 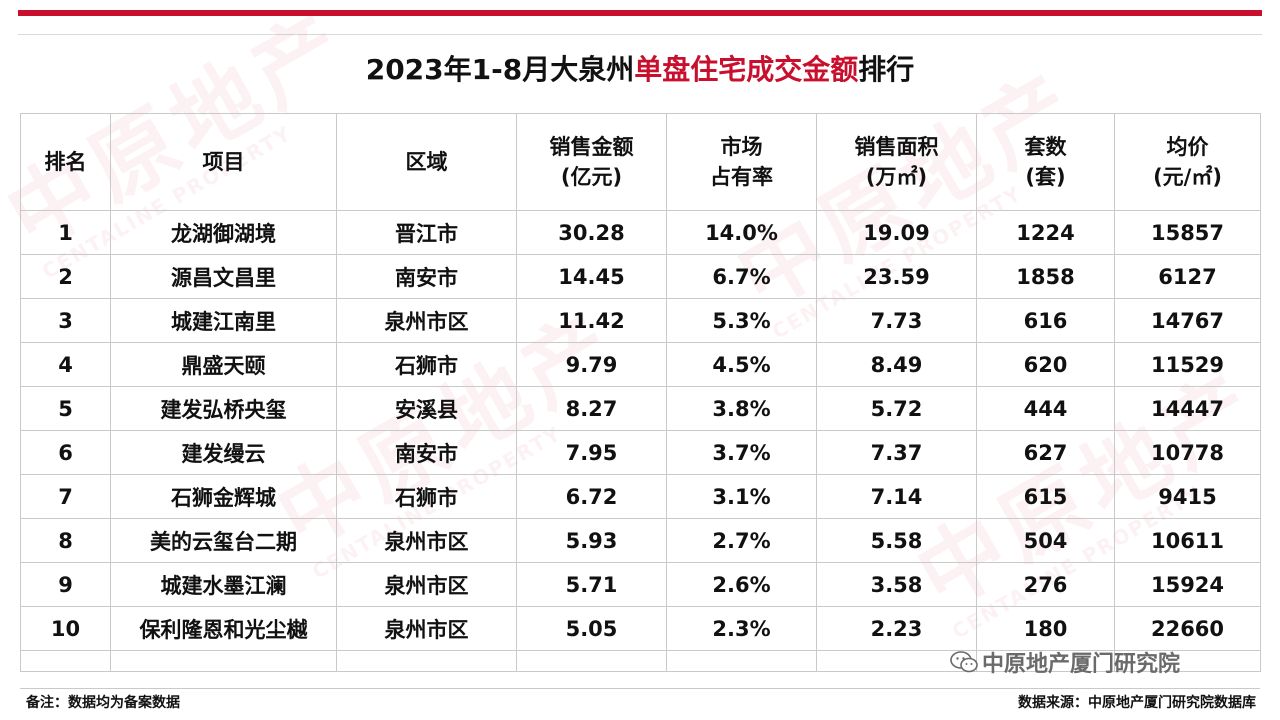 I want to click on cell-sales-amount: 5.05, so click(x=591, y=628).